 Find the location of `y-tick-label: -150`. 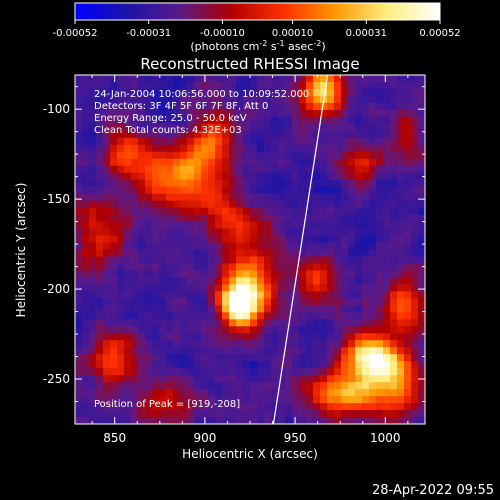

y-tick-label: -150 is located at coordinates (56, 199).